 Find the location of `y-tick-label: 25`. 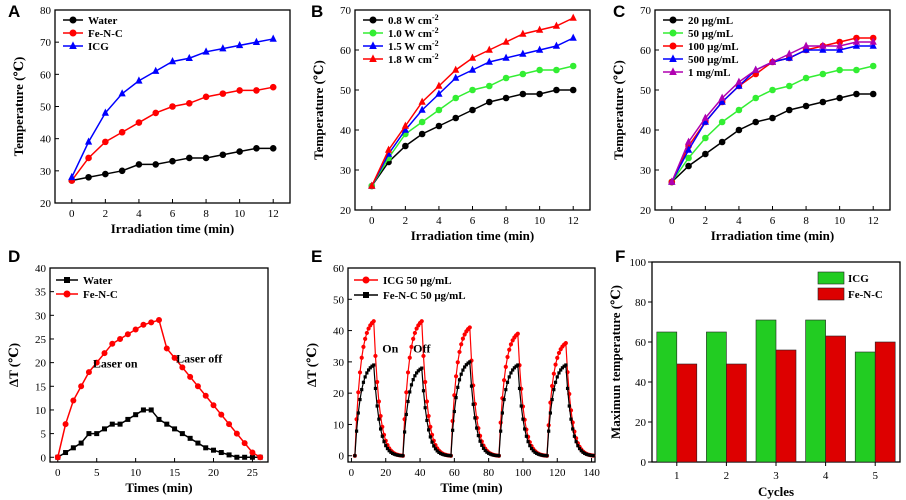

y-tick-label: 25 is located at coordinates (41, 340).